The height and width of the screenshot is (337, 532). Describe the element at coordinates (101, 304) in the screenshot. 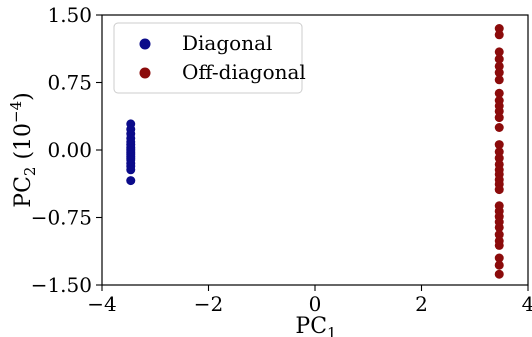

I see `x-tick-label: −4` at that location.